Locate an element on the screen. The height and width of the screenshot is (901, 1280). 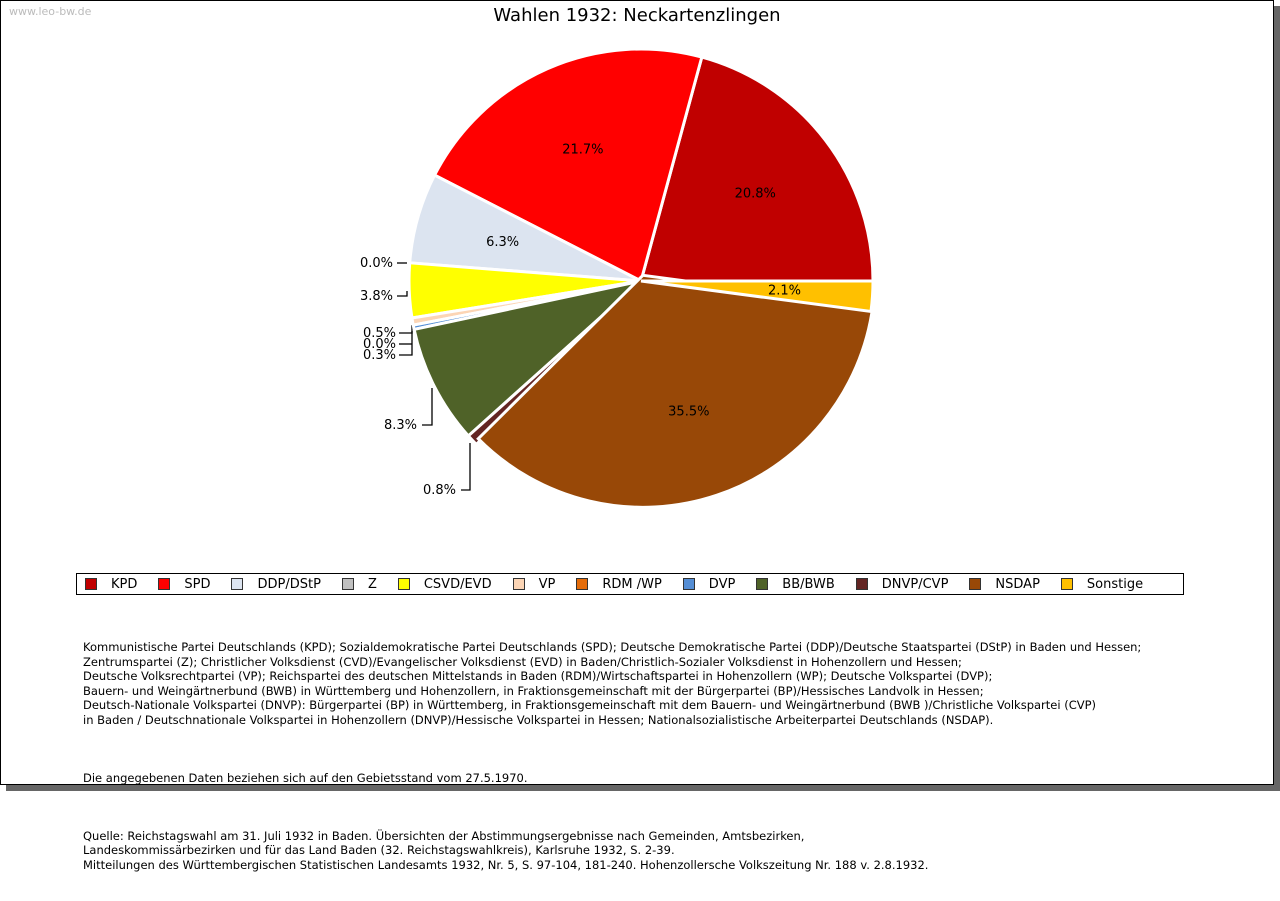
legend-item: SPD is located at coordinates (184, 584).